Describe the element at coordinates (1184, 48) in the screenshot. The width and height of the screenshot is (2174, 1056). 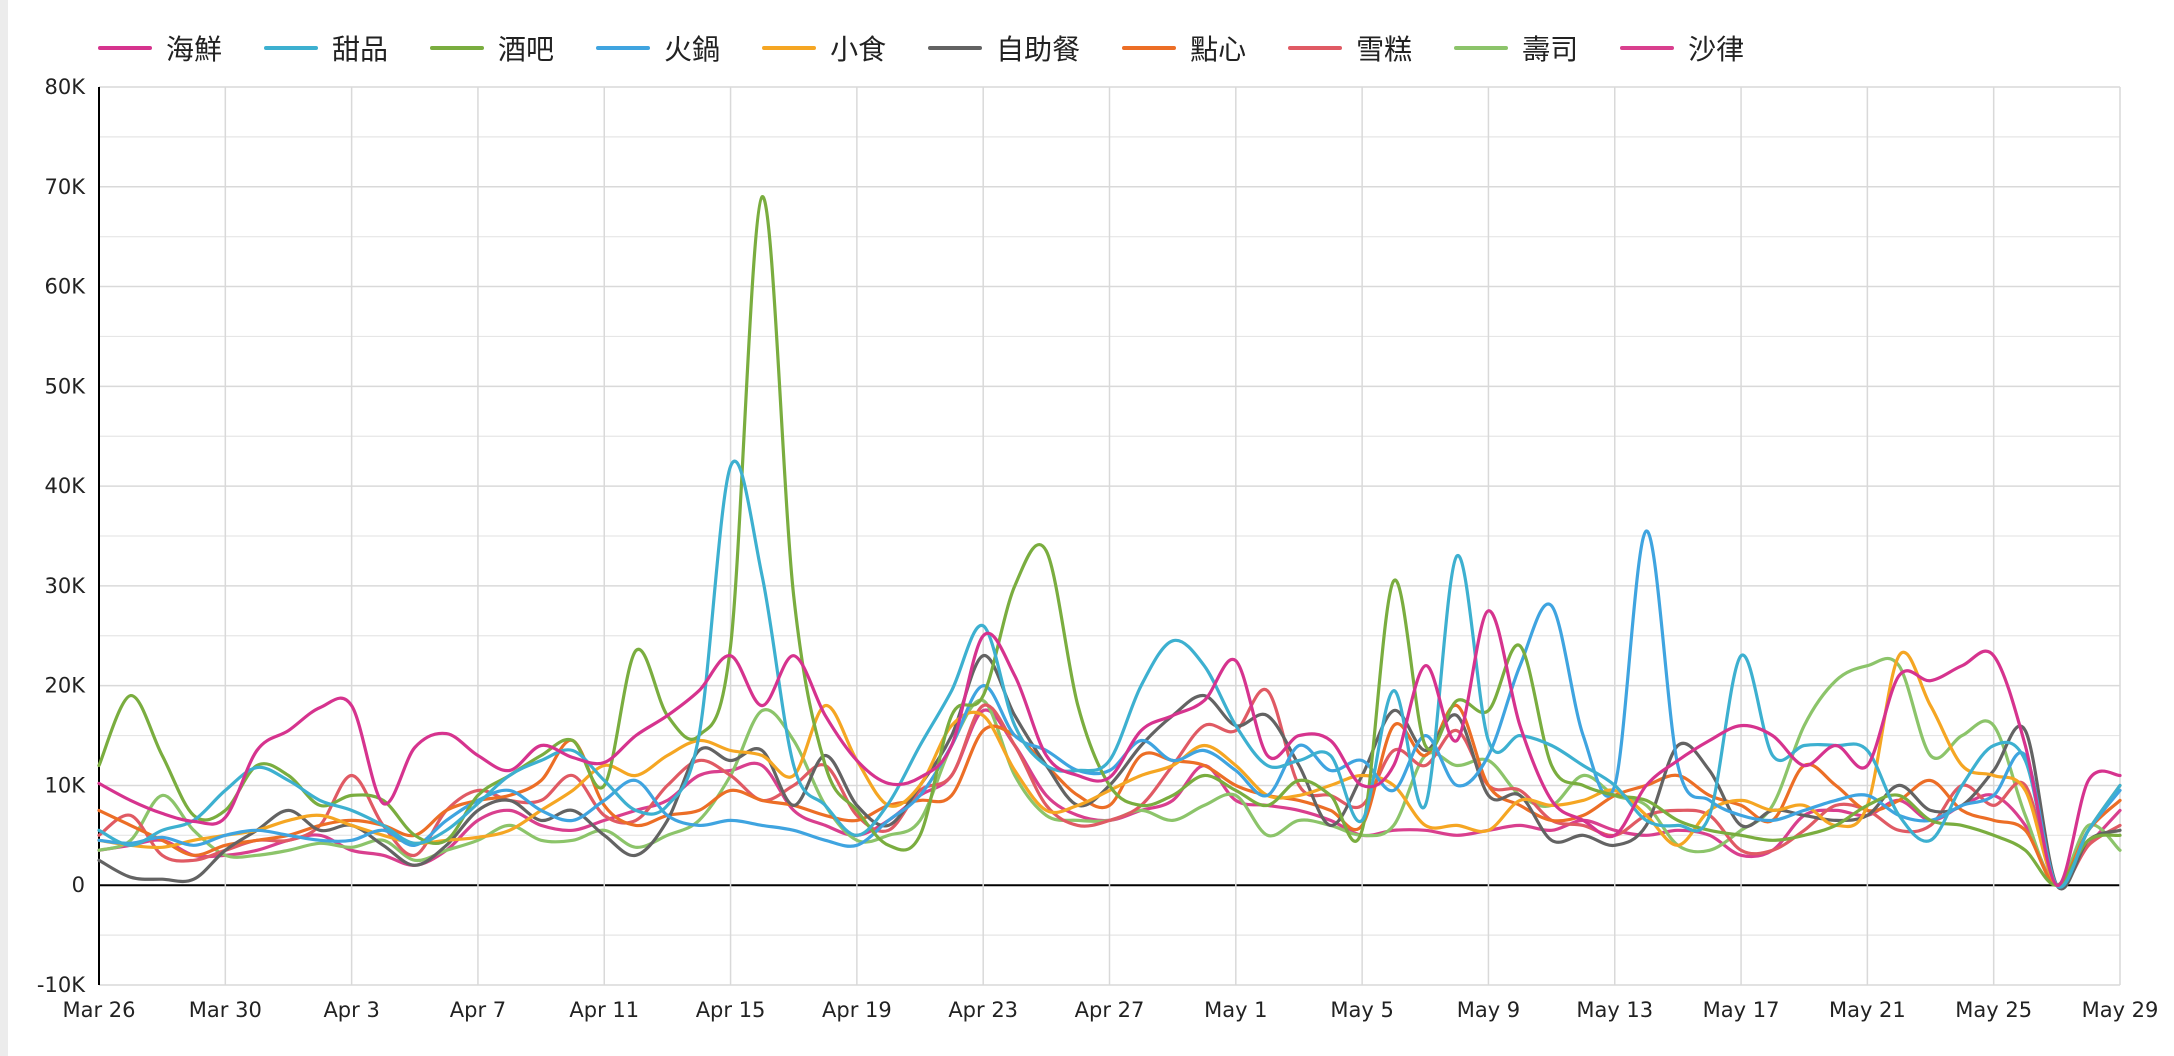
I see `legend-item: 點心` at that location.